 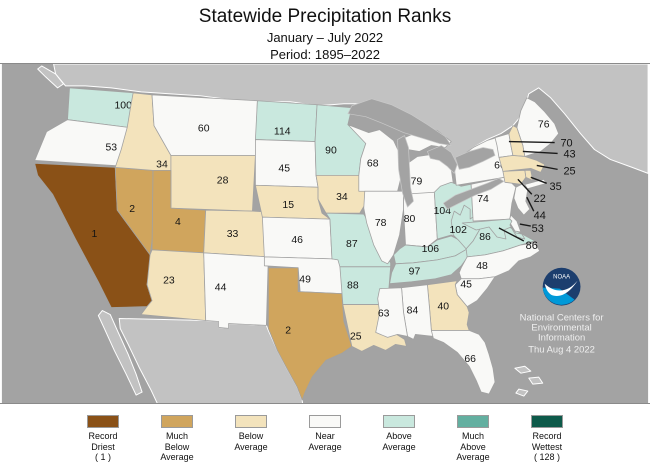 I want to click on legend-item-much-above: Much Above Average, so click(x=473, y=439).